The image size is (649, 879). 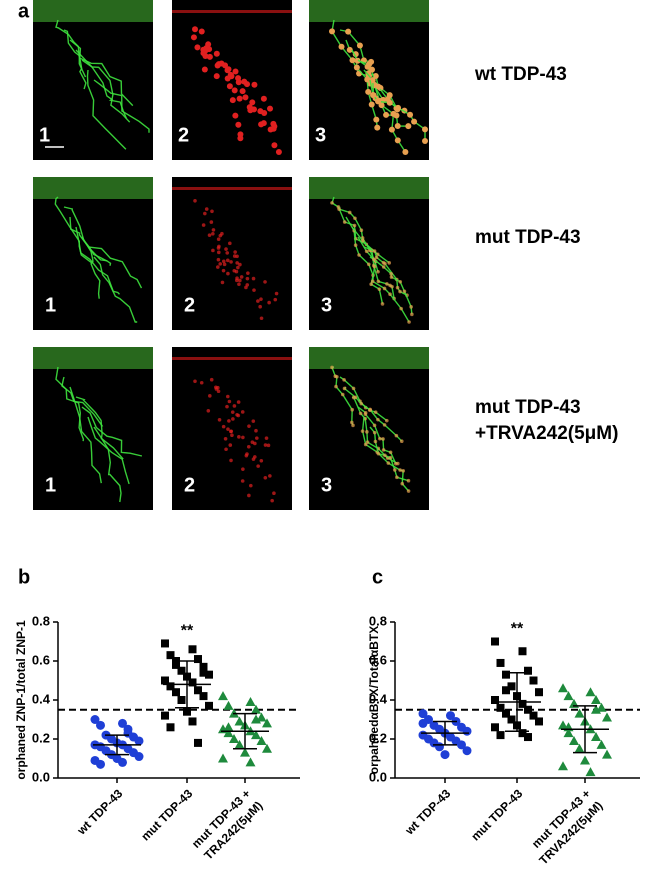 I want to click on image-number: 2, so click(x=189, y=305).